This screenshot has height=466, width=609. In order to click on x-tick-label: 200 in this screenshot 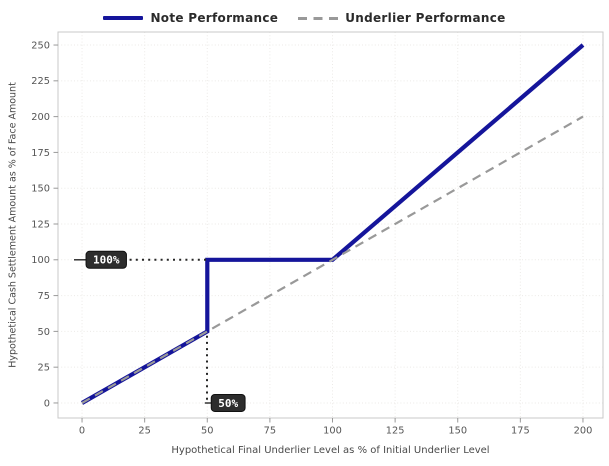, I will do `click(583, 431)`.